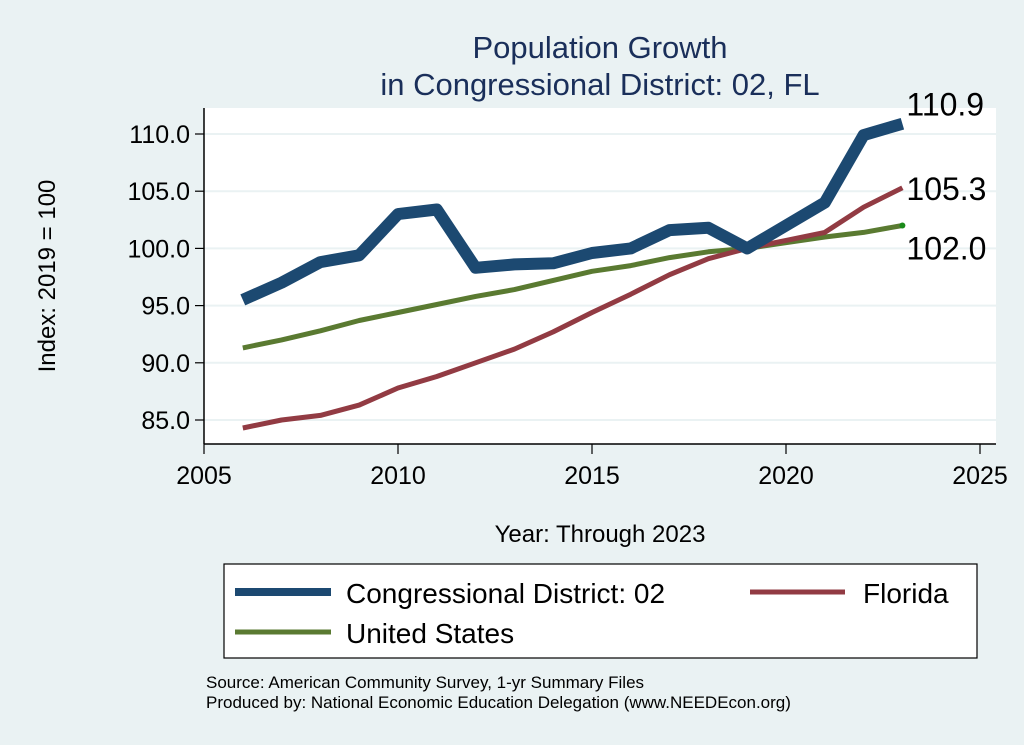 The image size is (1024, 745). What do you see at coordinates (906, 593) in the screenshot?
I see `legend-label-florida: Florida` at bounding box center [906, 593].